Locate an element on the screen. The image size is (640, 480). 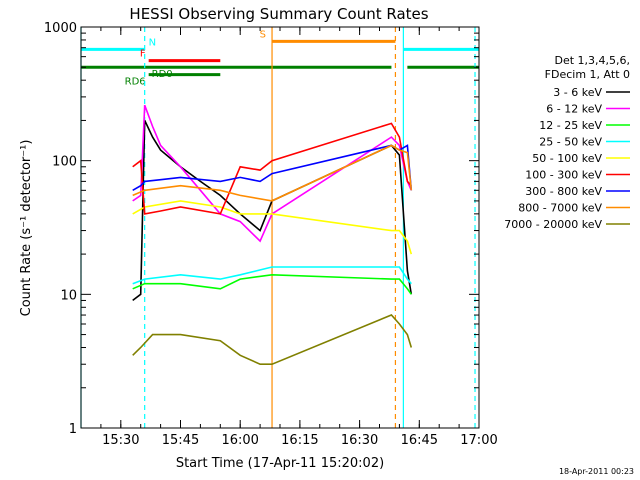
x-tick-label-4: 16:30 is located at coordinates (359, 440).